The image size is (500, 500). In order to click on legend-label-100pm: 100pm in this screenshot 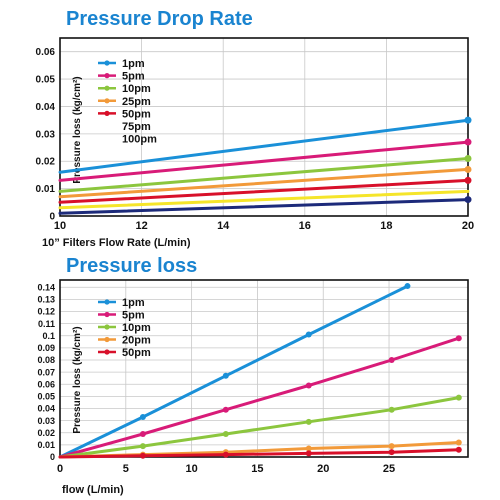, I will do `click(139, 140)`.